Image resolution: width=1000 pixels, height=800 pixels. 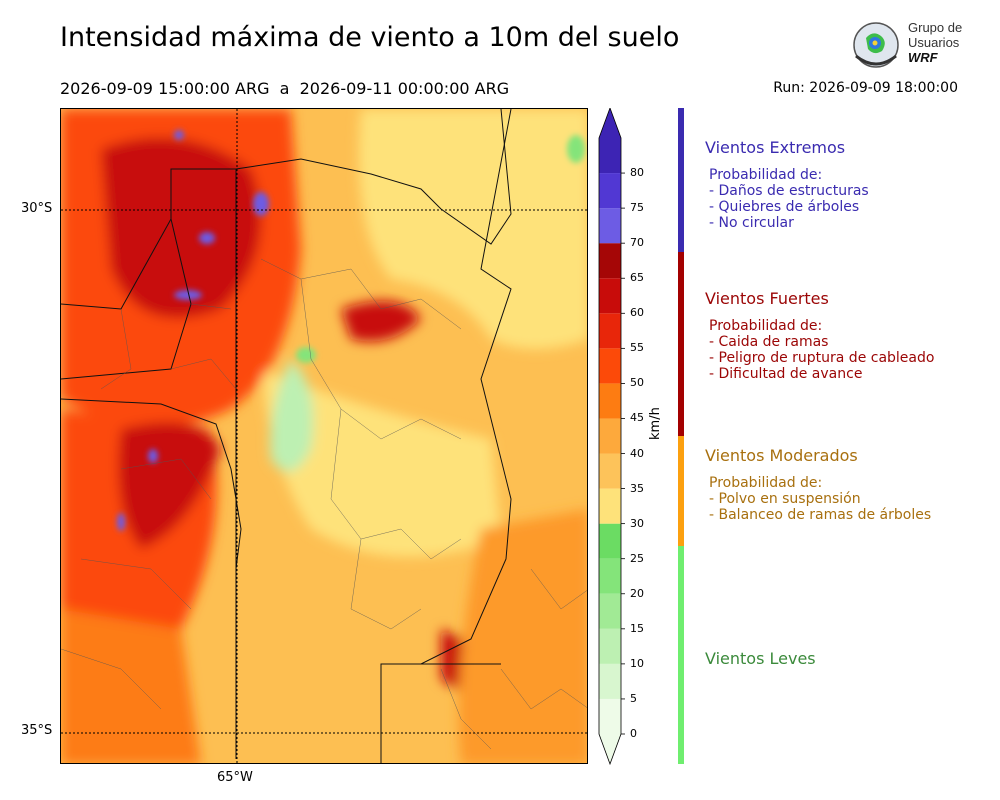 I want to click on category-extreme-title: Vientos Extremos, so click(x=775, y=147).